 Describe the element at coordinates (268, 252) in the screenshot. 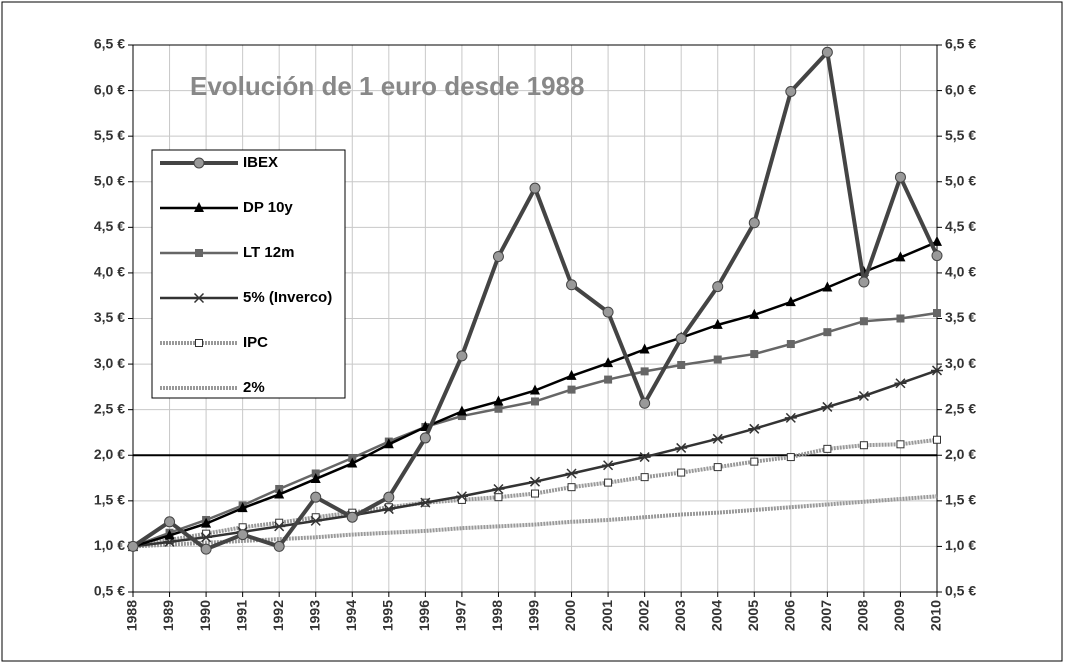

I see `legend-label: LT 12m` at that location.